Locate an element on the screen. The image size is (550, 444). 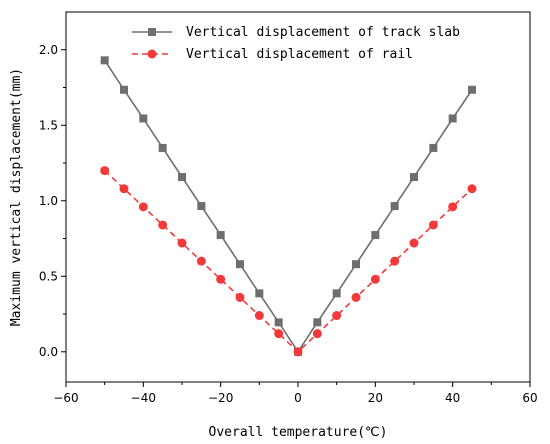
x-tick-label: 40 is located at coordinates (452, 398).